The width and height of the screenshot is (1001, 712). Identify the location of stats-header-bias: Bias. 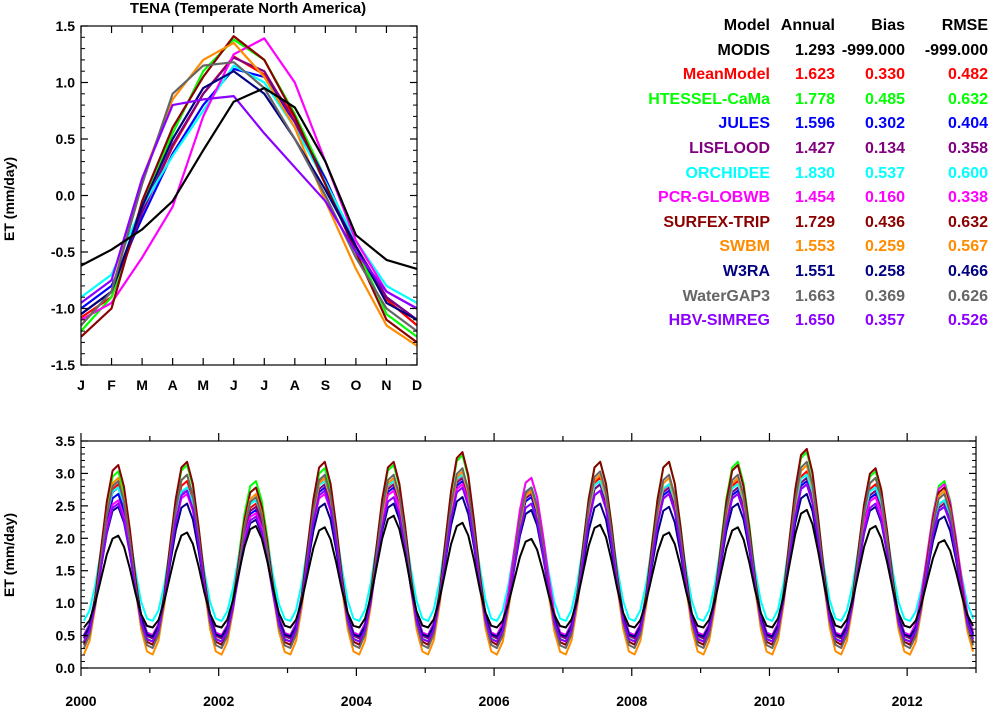
(888, 25).